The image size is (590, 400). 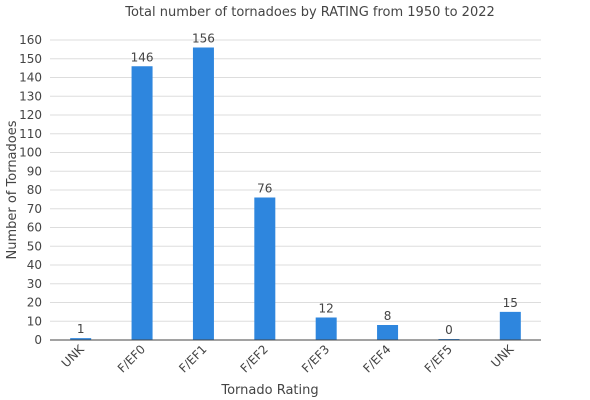 What do you see at coordinates (203, 39) in the screenshot?
I see `data-label: 156` at bounding box center [203, 39].